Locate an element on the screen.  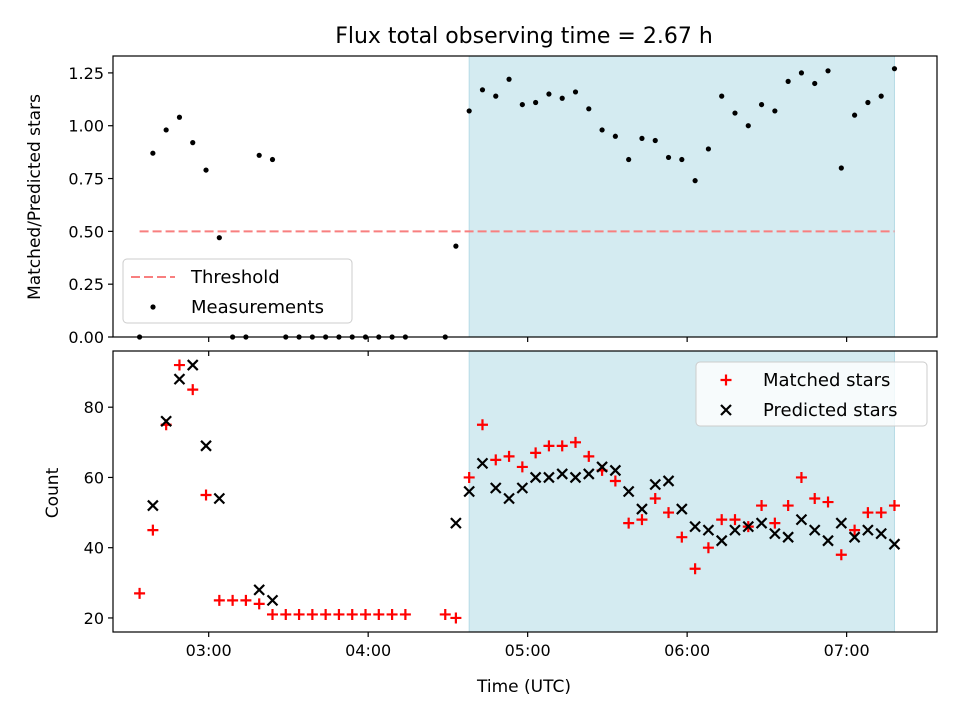
x-tick-label: 06:00 is located at coordinates (687, 650).